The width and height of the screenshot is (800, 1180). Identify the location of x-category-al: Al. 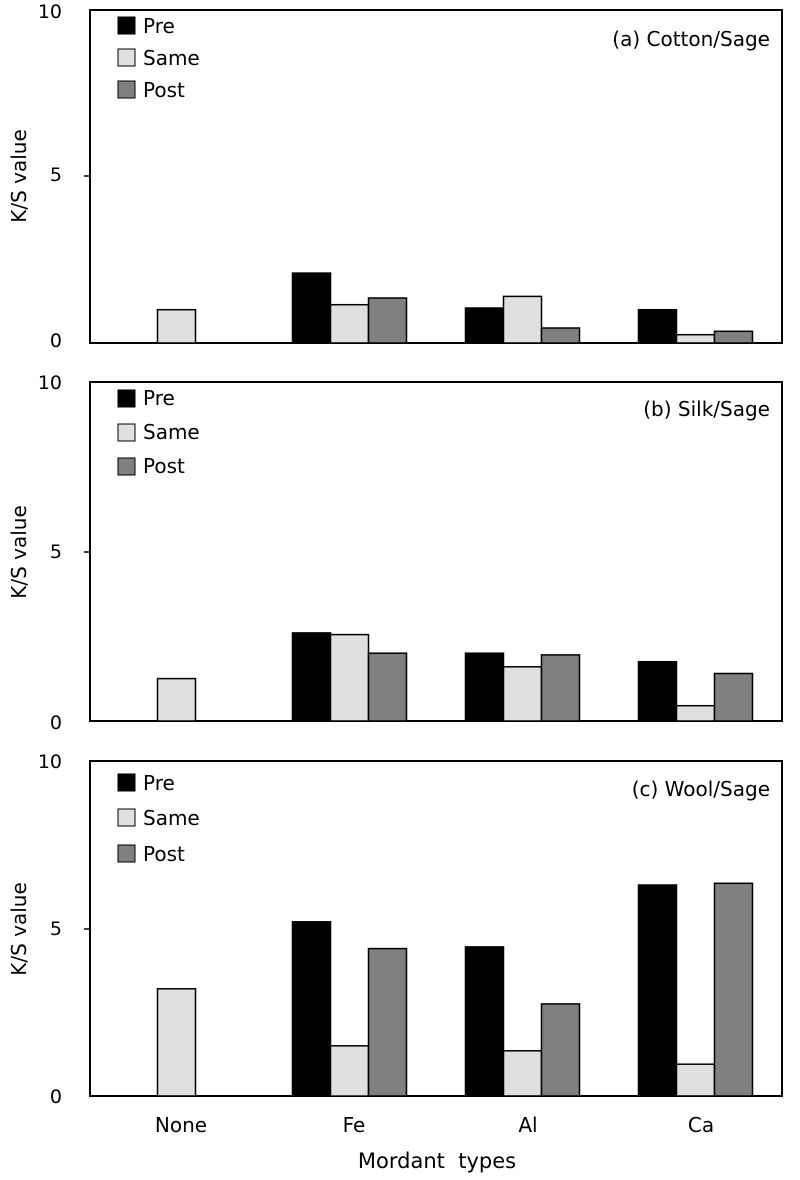
(527, 1125).